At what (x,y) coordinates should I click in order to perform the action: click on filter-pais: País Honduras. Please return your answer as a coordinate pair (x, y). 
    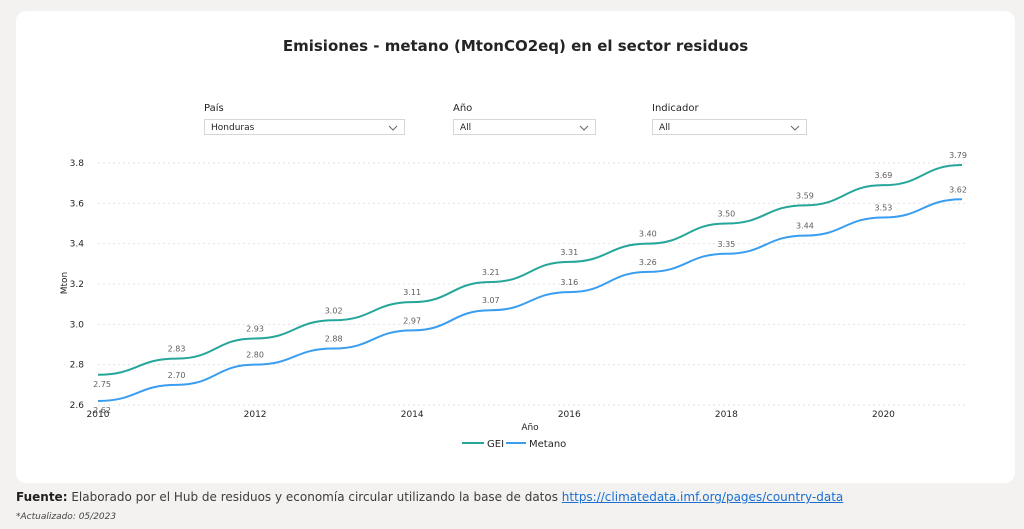
    Looking at the image, I should click on (304, 119).